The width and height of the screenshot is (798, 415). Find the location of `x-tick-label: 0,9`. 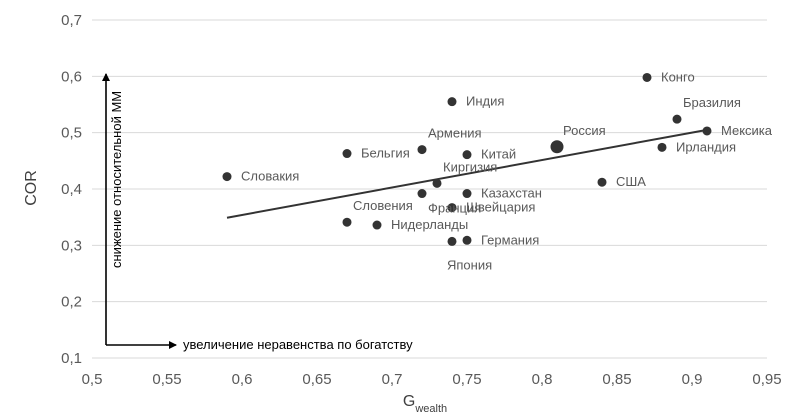

x-tick-label: 0,9 is located at coordinates (692, 379).